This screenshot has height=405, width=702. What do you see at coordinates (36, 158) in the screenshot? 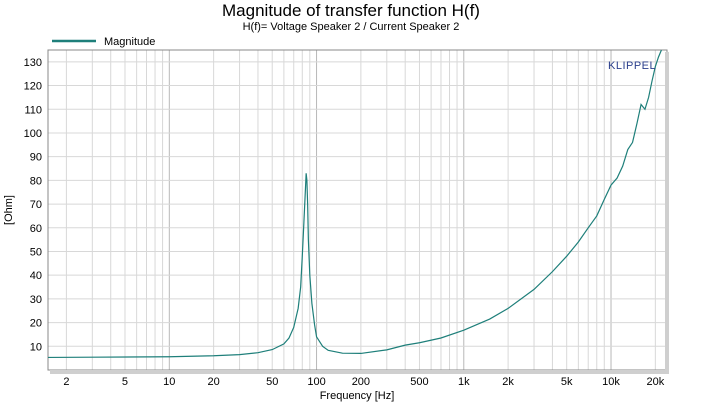
I see `y-tick-label: 90` at bounding box center [36, 158].